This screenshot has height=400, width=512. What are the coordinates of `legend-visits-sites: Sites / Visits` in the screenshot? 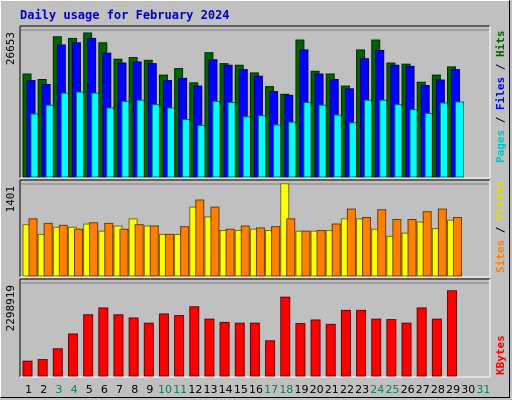 It's located at (500, 226).